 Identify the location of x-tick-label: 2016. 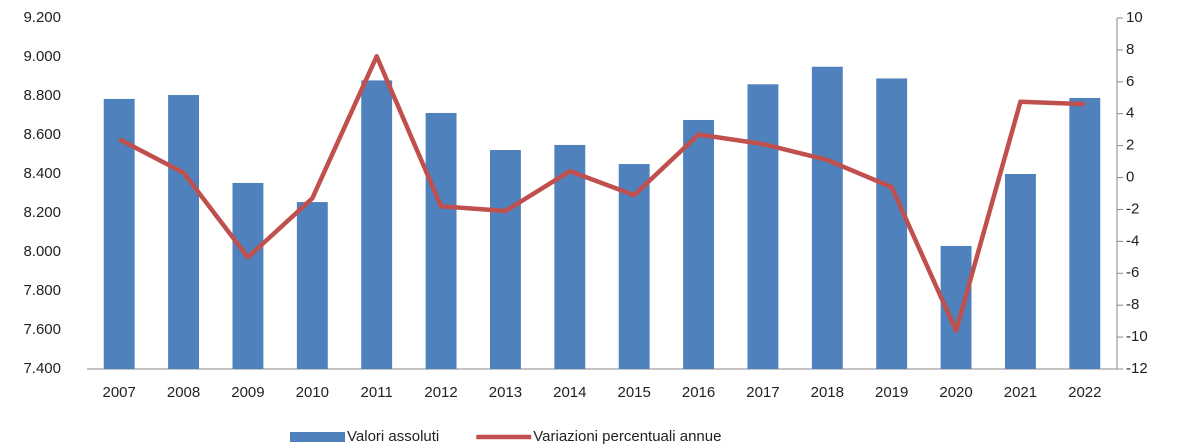
(698, 392).